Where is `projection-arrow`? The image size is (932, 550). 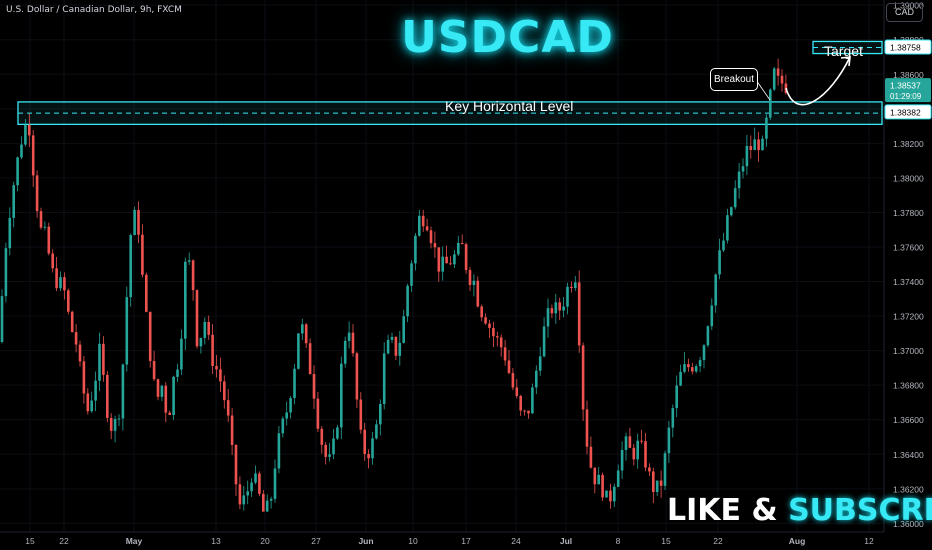
projection-arrow is located at coordinates (818, 81).